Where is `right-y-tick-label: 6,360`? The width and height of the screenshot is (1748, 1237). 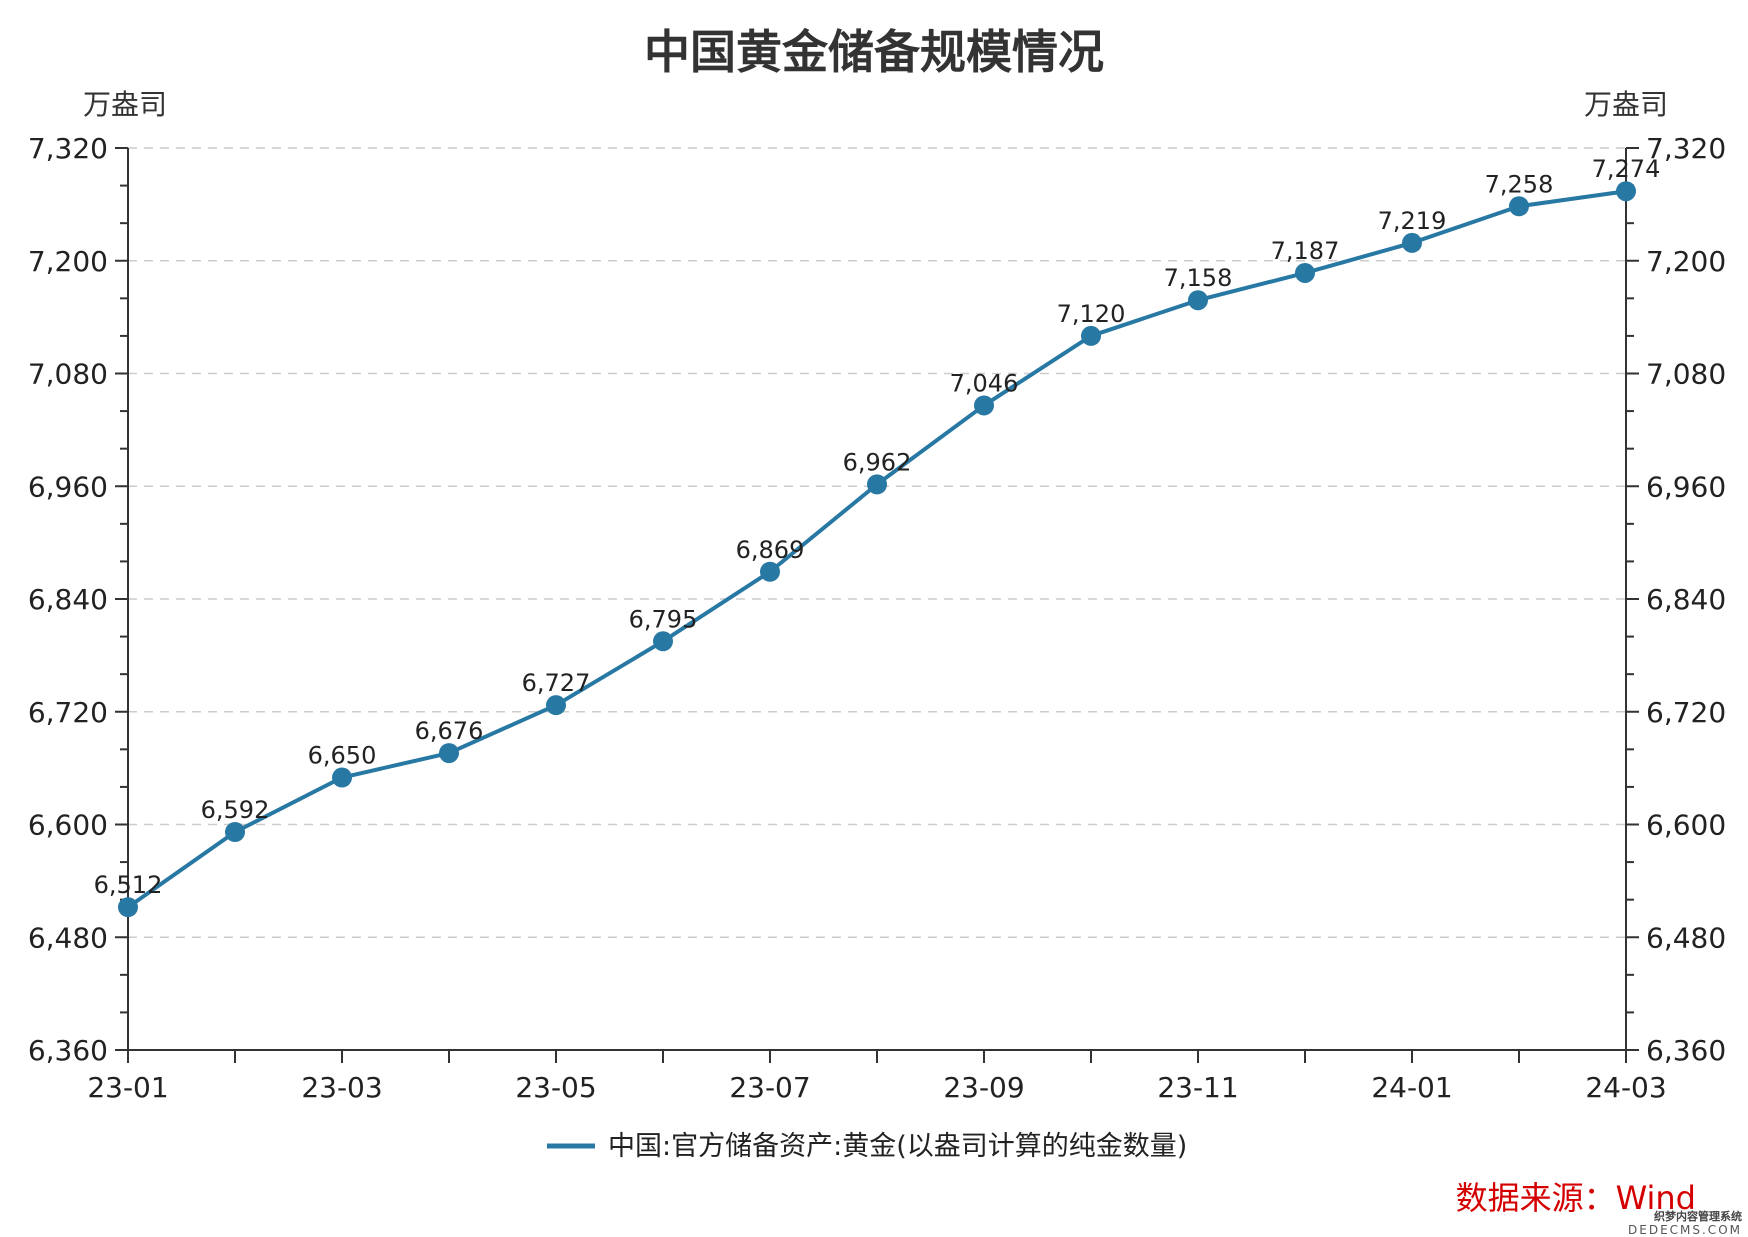
right-y-tick-label: 6,360 is located at coordinates (1686, 1050).